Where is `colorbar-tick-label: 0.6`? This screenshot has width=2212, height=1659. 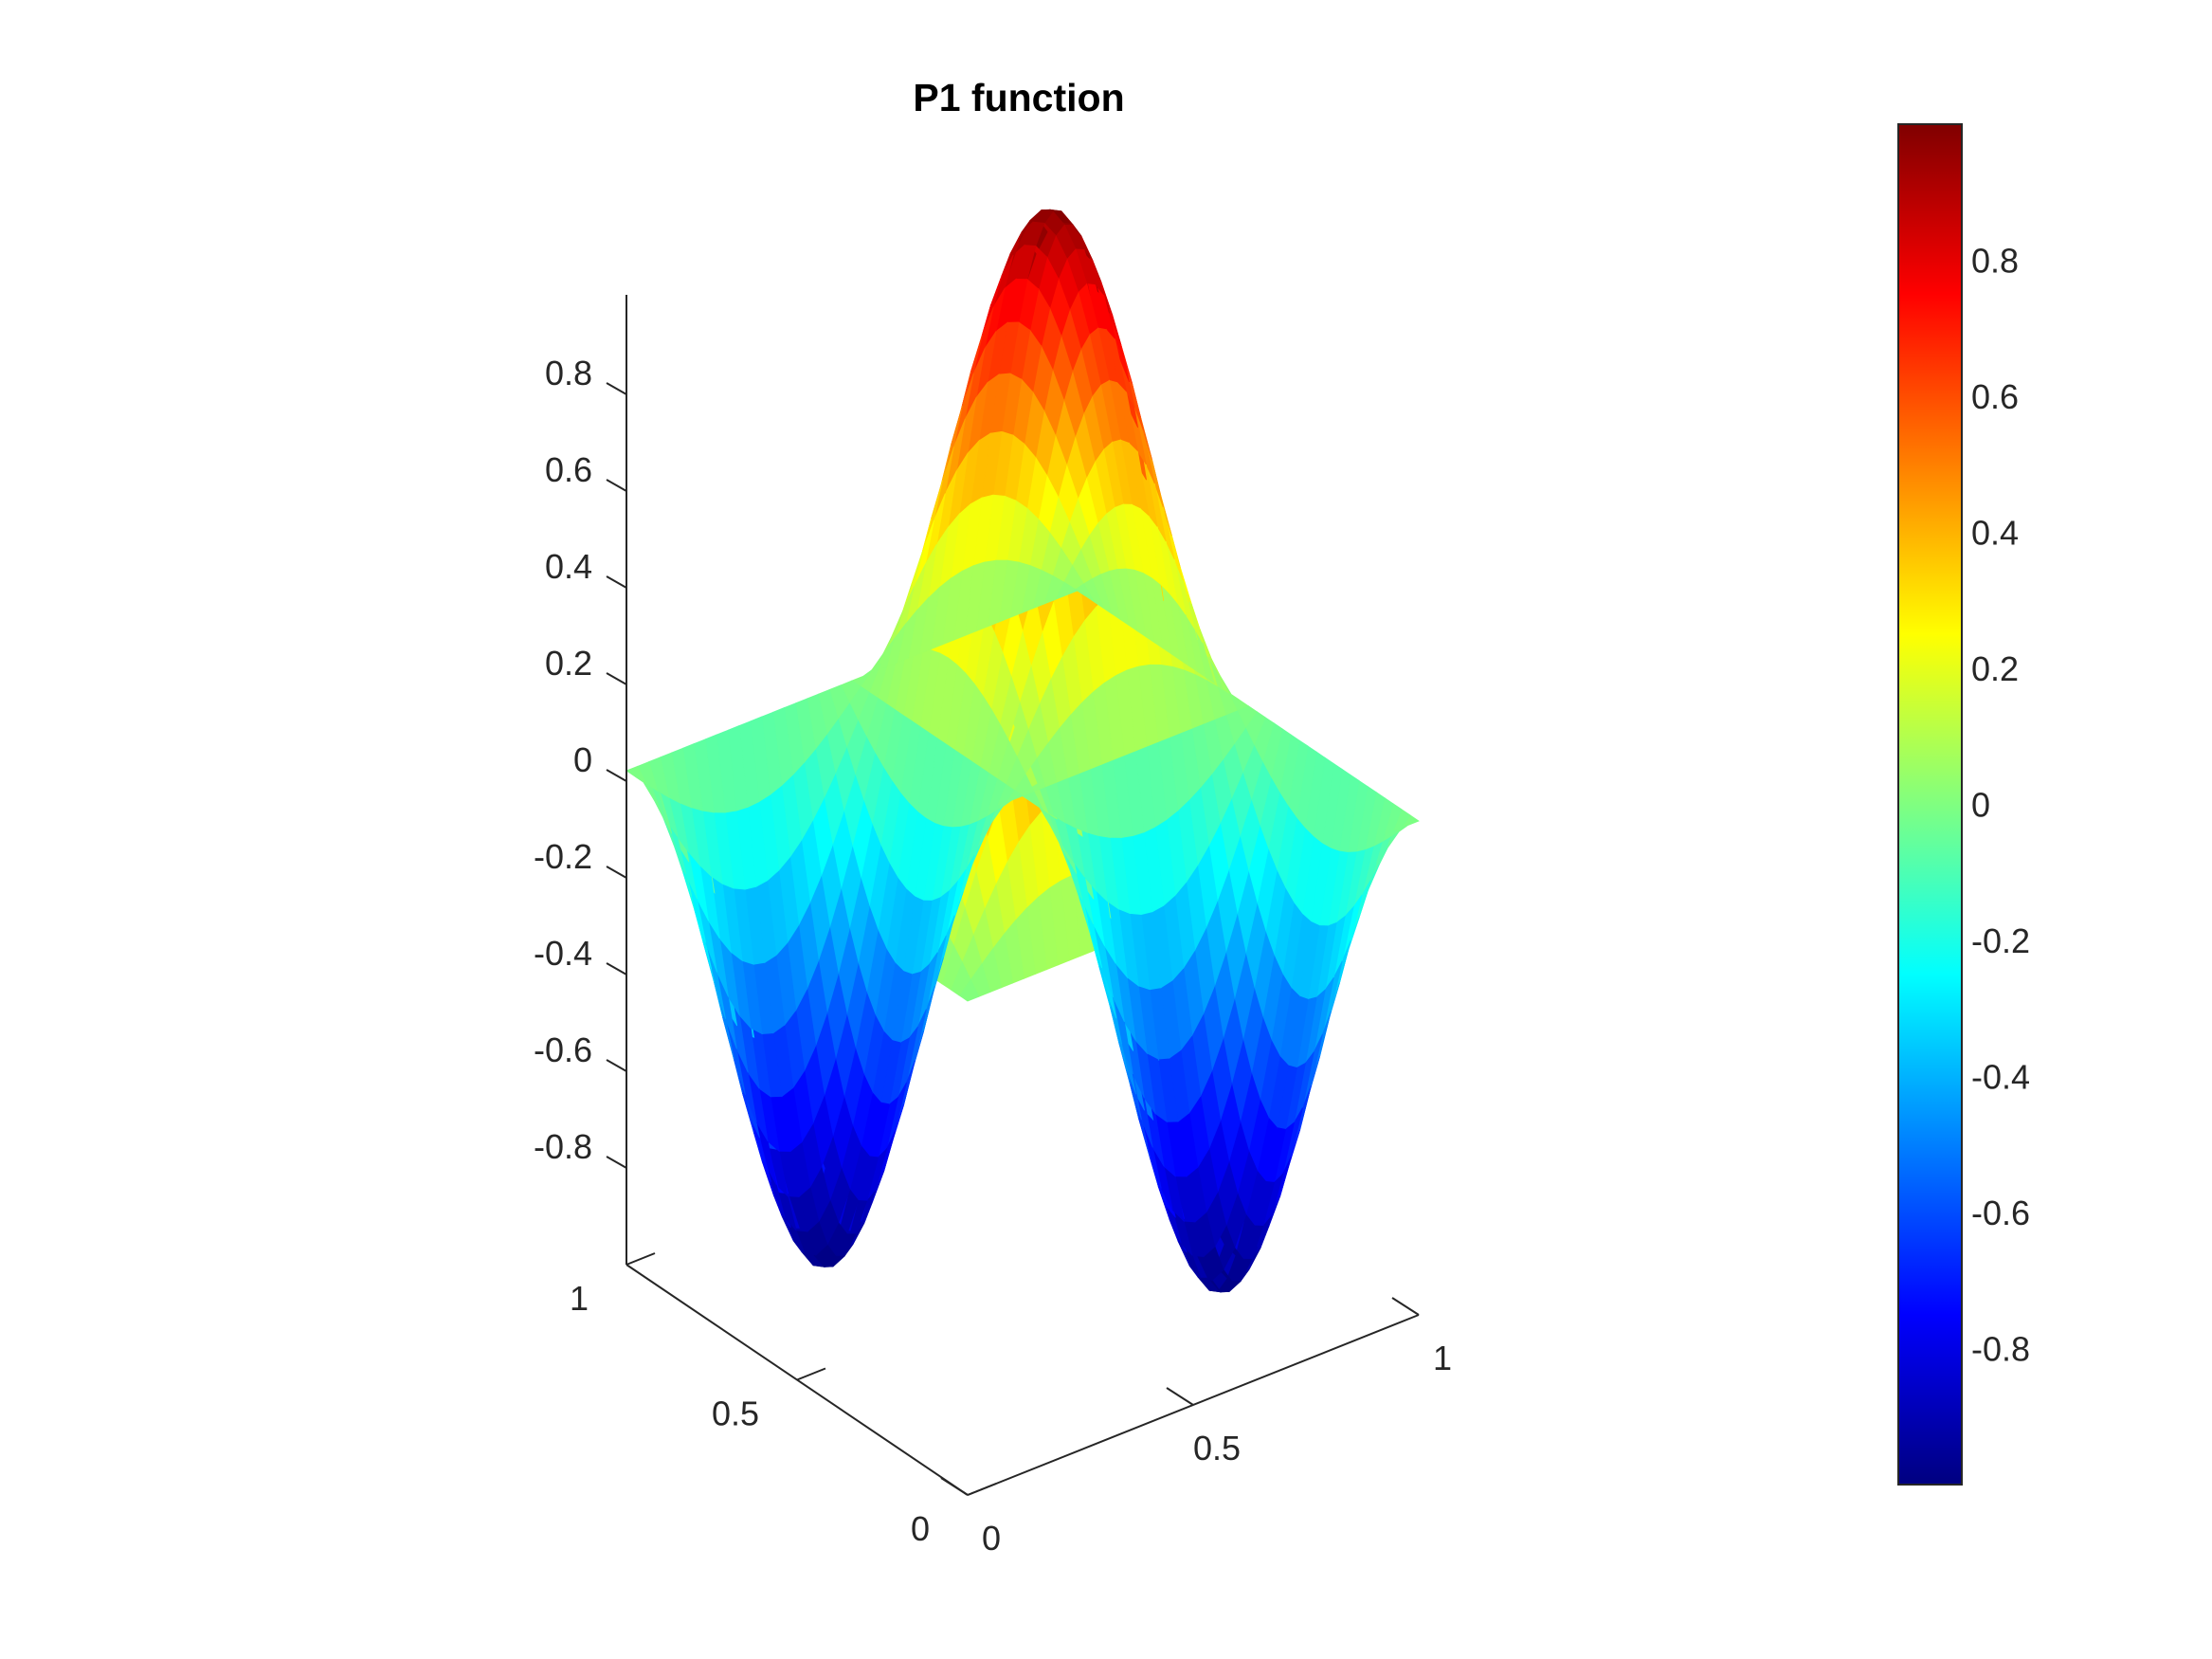
colorbar-tick-label: 0.6 is located at coordinates (1995, 396).